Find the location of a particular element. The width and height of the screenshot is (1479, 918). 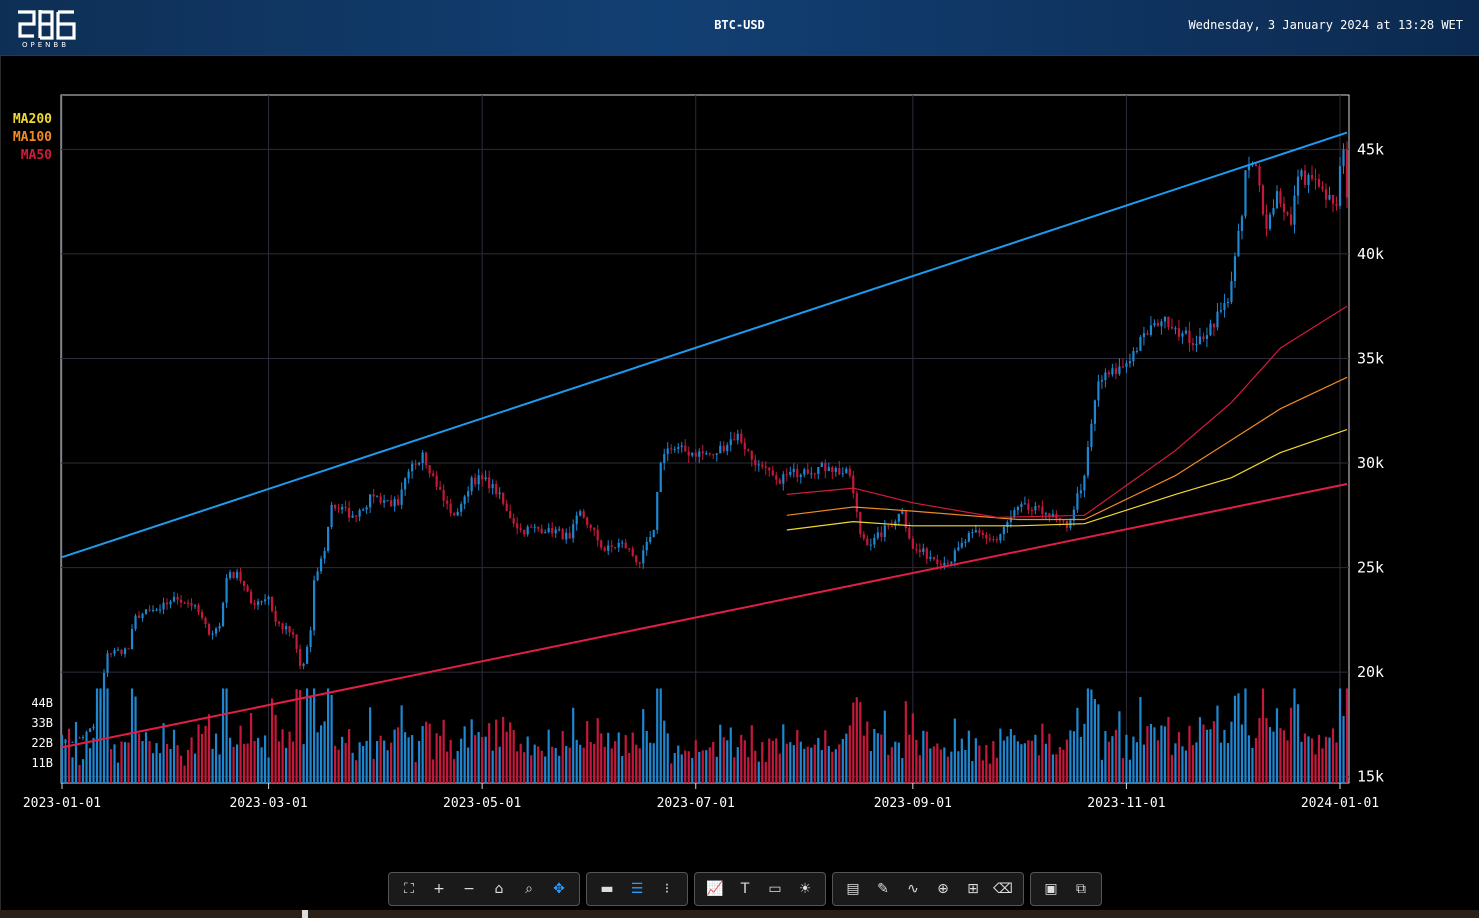

change-title-button: ▭ is located at coordinates (775, 889).